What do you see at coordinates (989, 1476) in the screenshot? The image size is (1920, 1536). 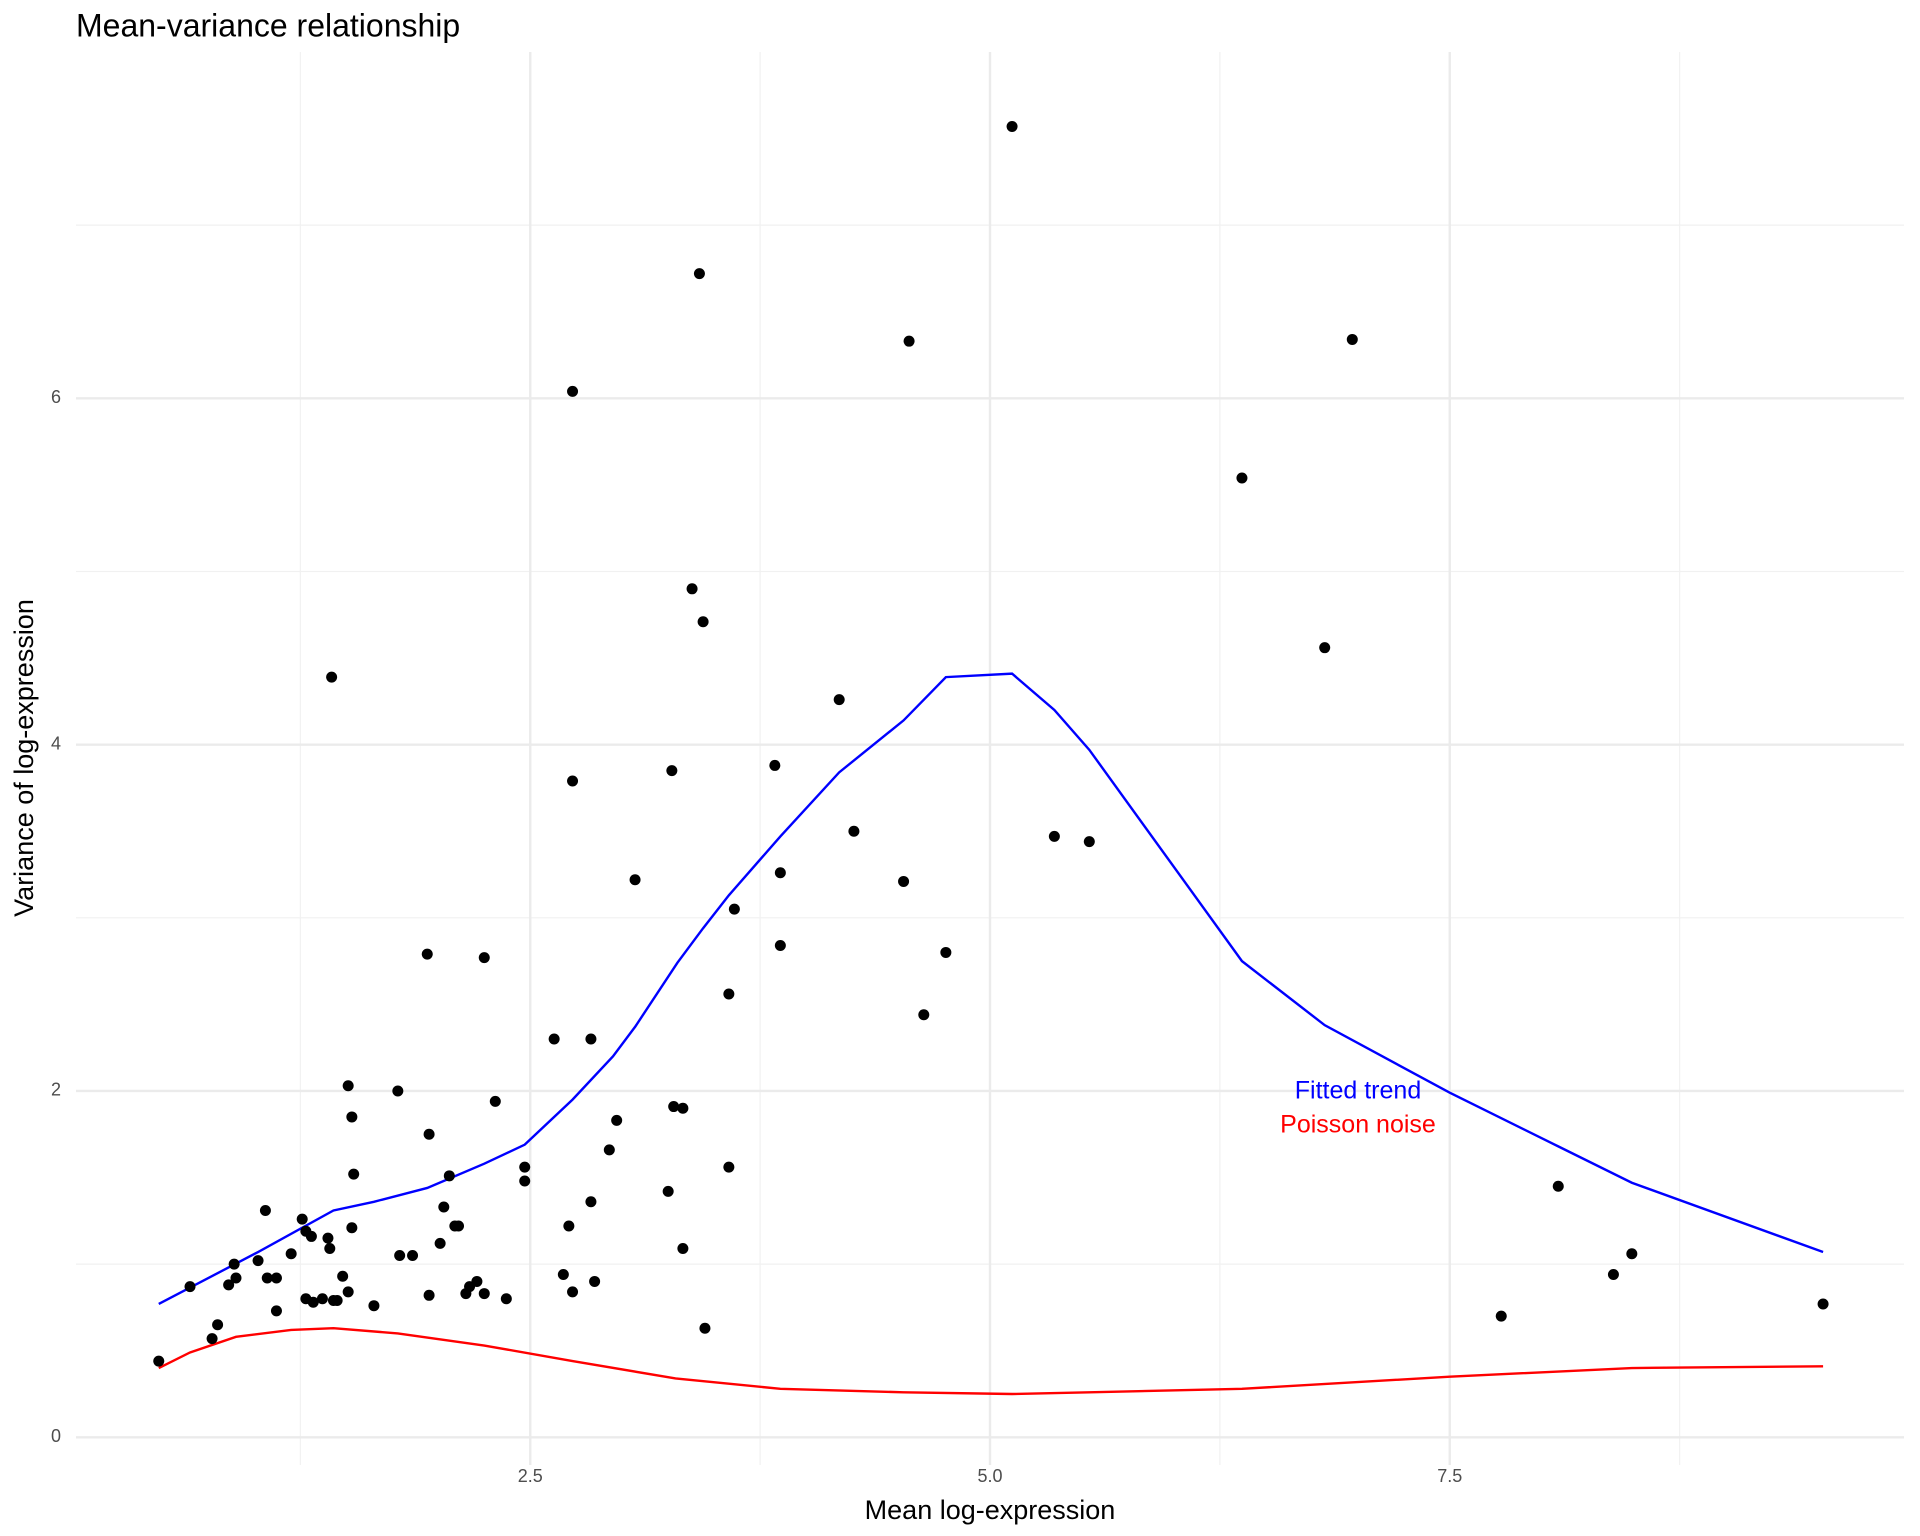 I see `x-tick-label: 5.0` at bounding box center [989, 1476].